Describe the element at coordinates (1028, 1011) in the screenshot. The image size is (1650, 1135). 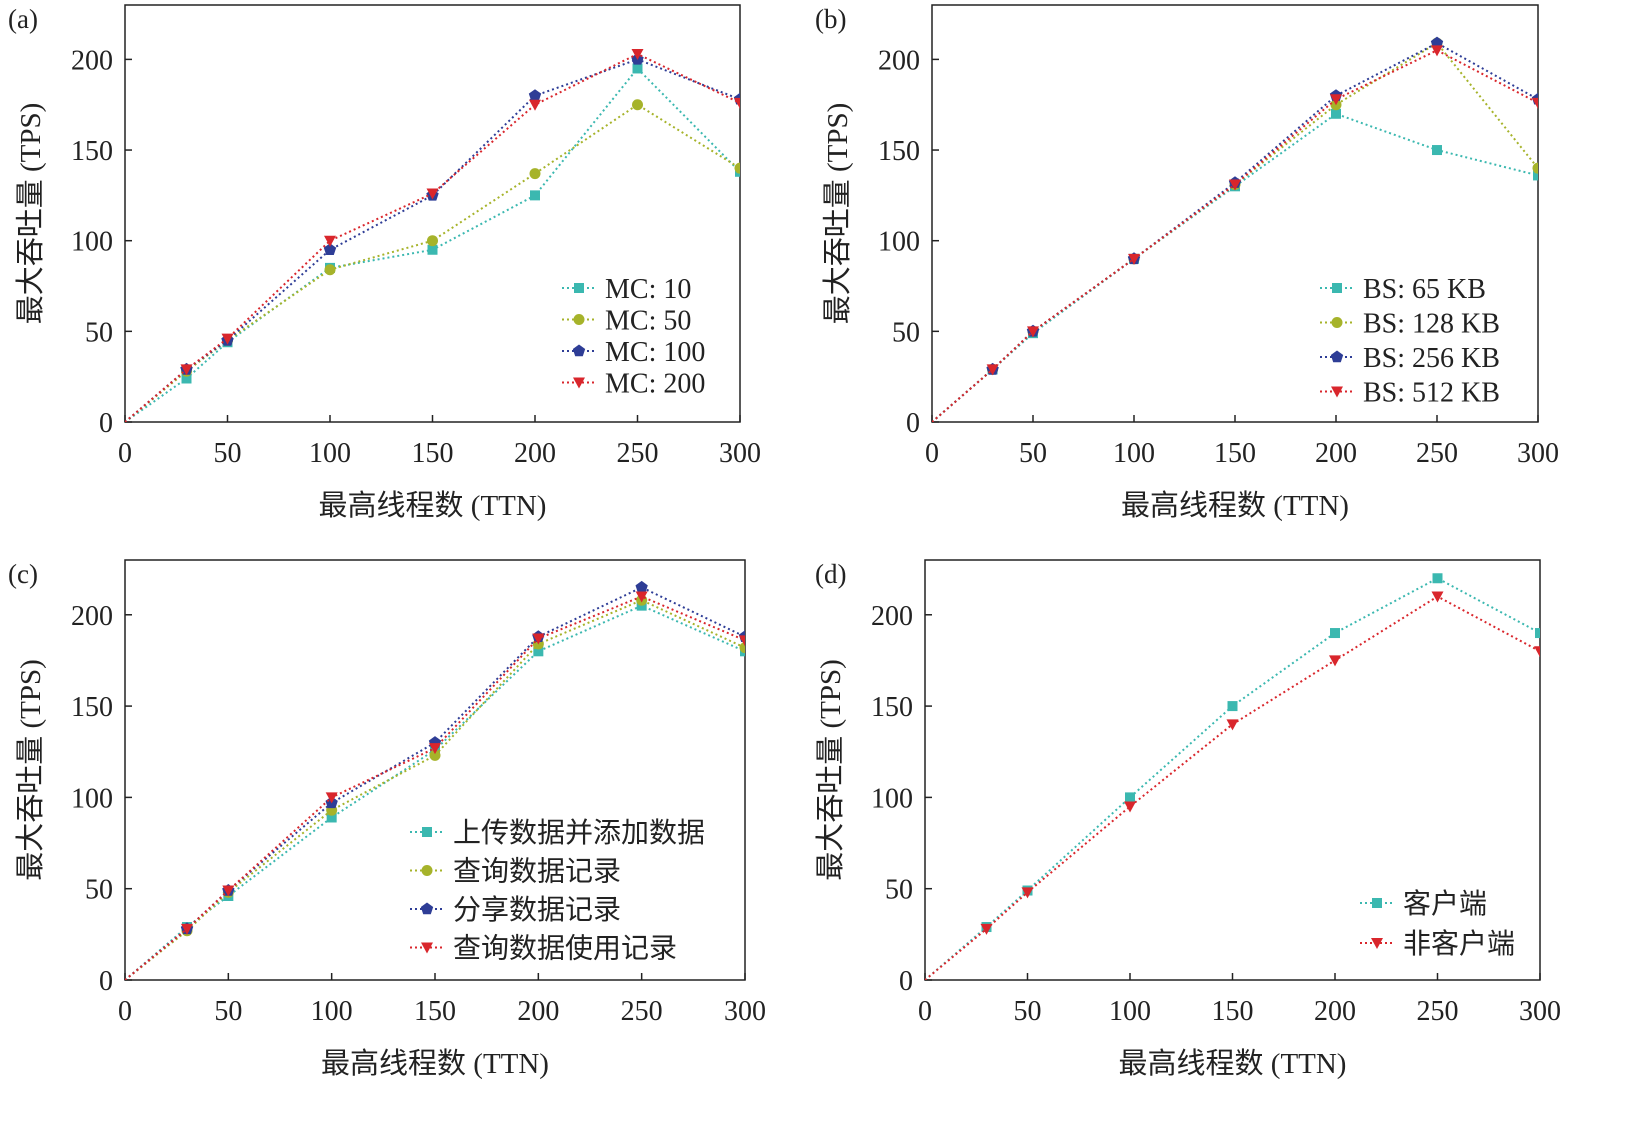
I see `x-tick-label: 50` at that location.